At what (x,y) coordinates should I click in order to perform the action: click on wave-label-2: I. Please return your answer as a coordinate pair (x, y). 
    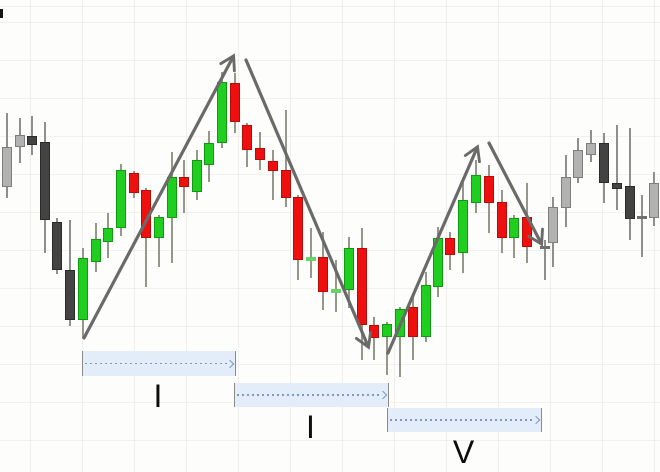
    Looking at the image, I should click on (310, 427).